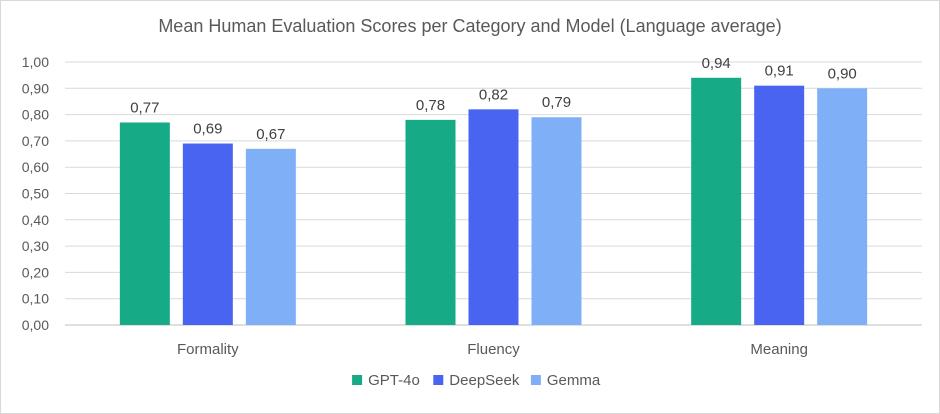 Image resolution: width=940 pixels, height=414 pixels. I want to click on data-label: 0,67, so click(270, 134).